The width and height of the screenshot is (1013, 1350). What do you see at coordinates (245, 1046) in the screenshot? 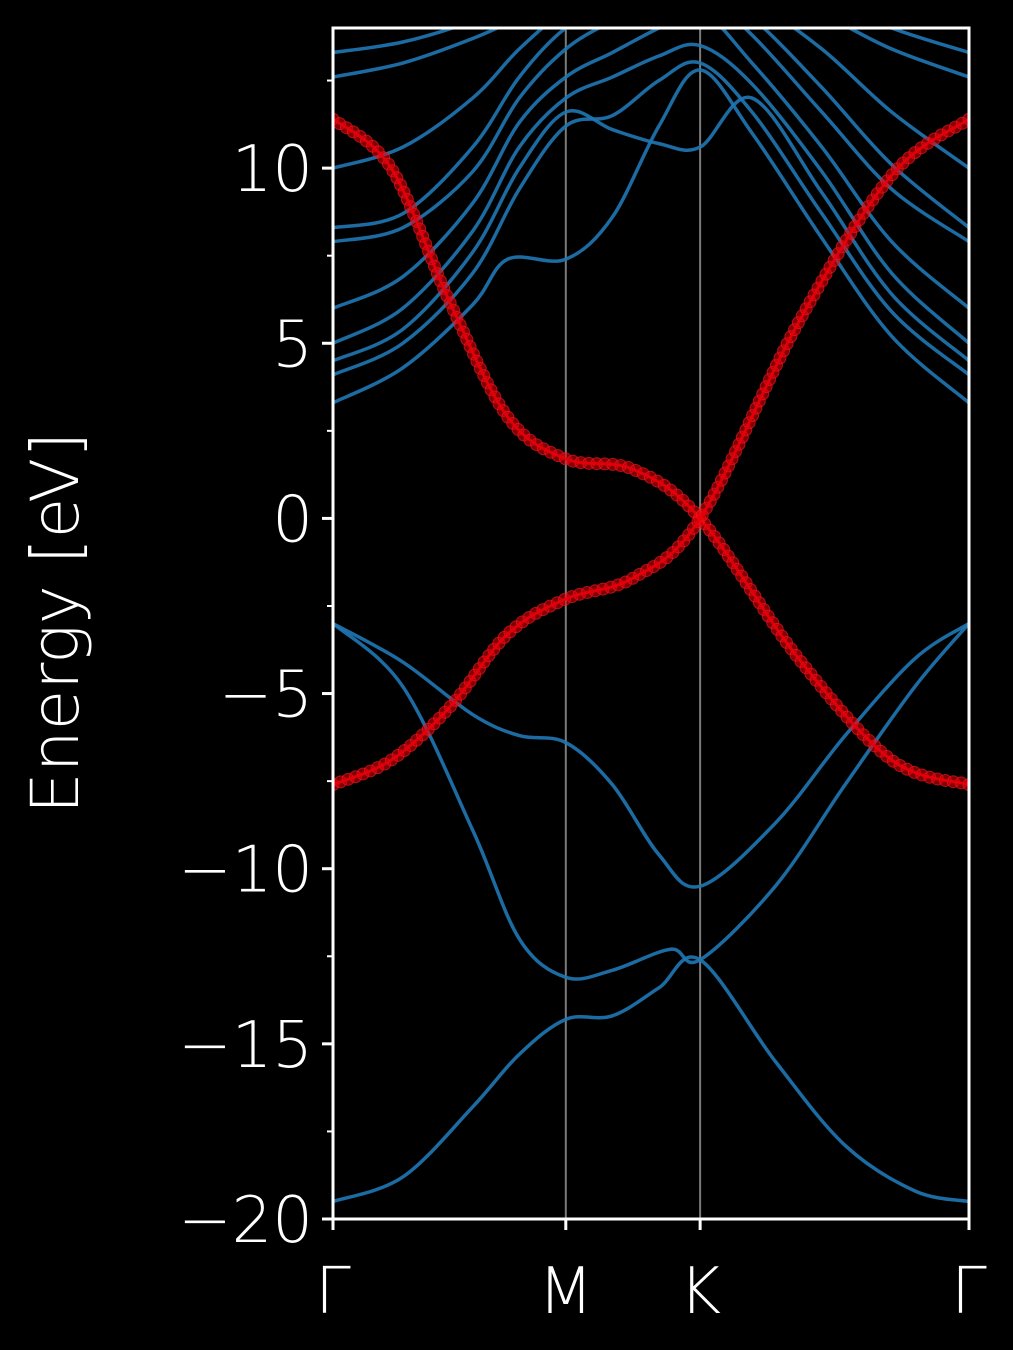
I see `y-tick-label: −15` at bounding box center [245, 1046].